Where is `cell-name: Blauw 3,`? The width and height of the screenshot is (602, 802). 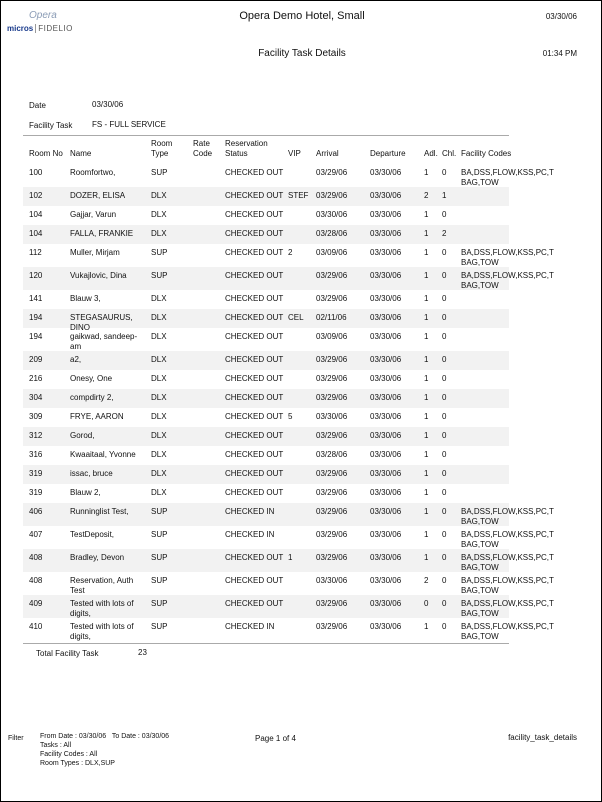
cell-name: Blauw 3, is located at coordinates (85, 298).